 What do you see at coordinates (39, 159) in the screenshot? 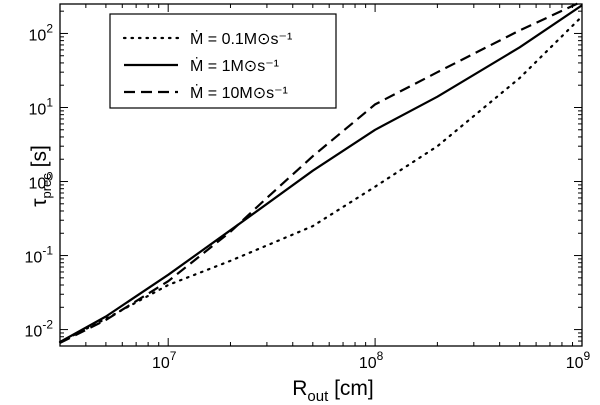
I see `y-axis-label-unit: [s]` at bounding box center [39, 159].